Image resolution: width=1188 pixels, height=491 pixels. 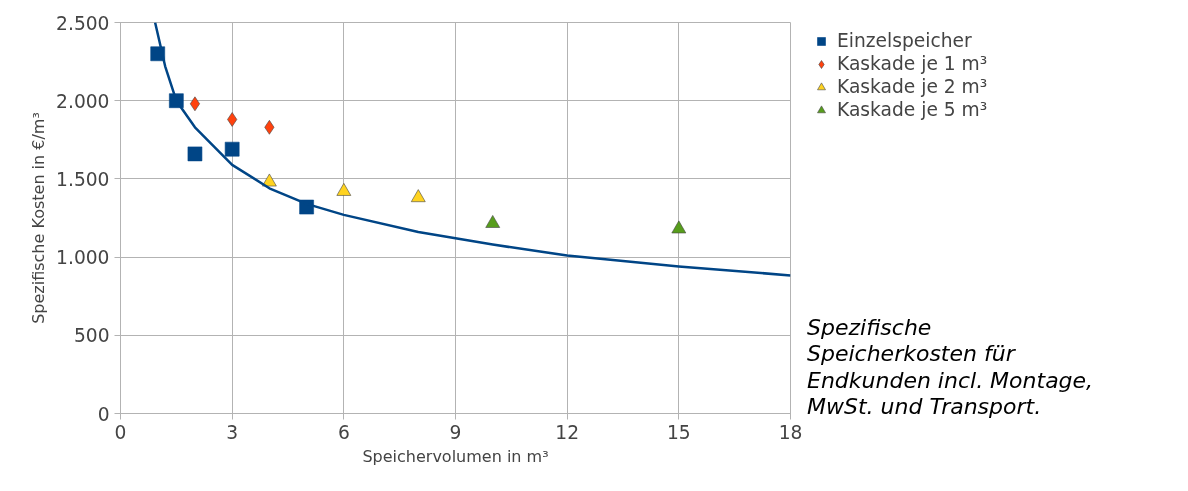 What do you see at coordinates (83, 101) in the screenshot?
I see `y-tick-label: 2.000` at bounding box center [83, 101].